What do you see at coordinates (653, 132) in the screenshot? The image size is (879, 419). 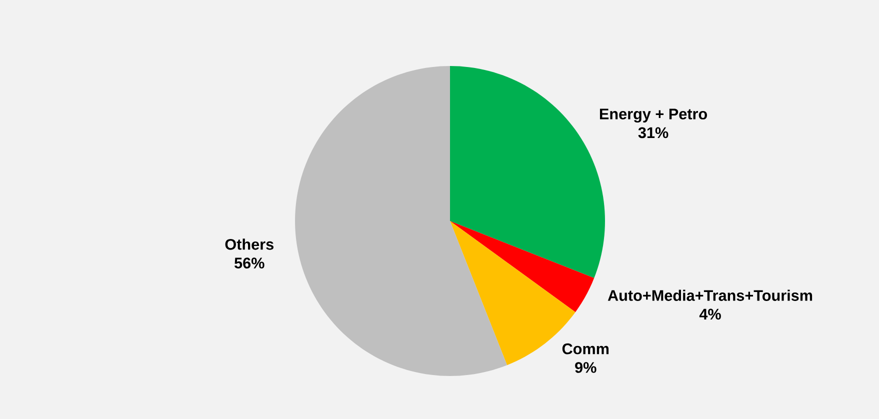 I see `data-label: 31%` at bounding box center [653, 132].